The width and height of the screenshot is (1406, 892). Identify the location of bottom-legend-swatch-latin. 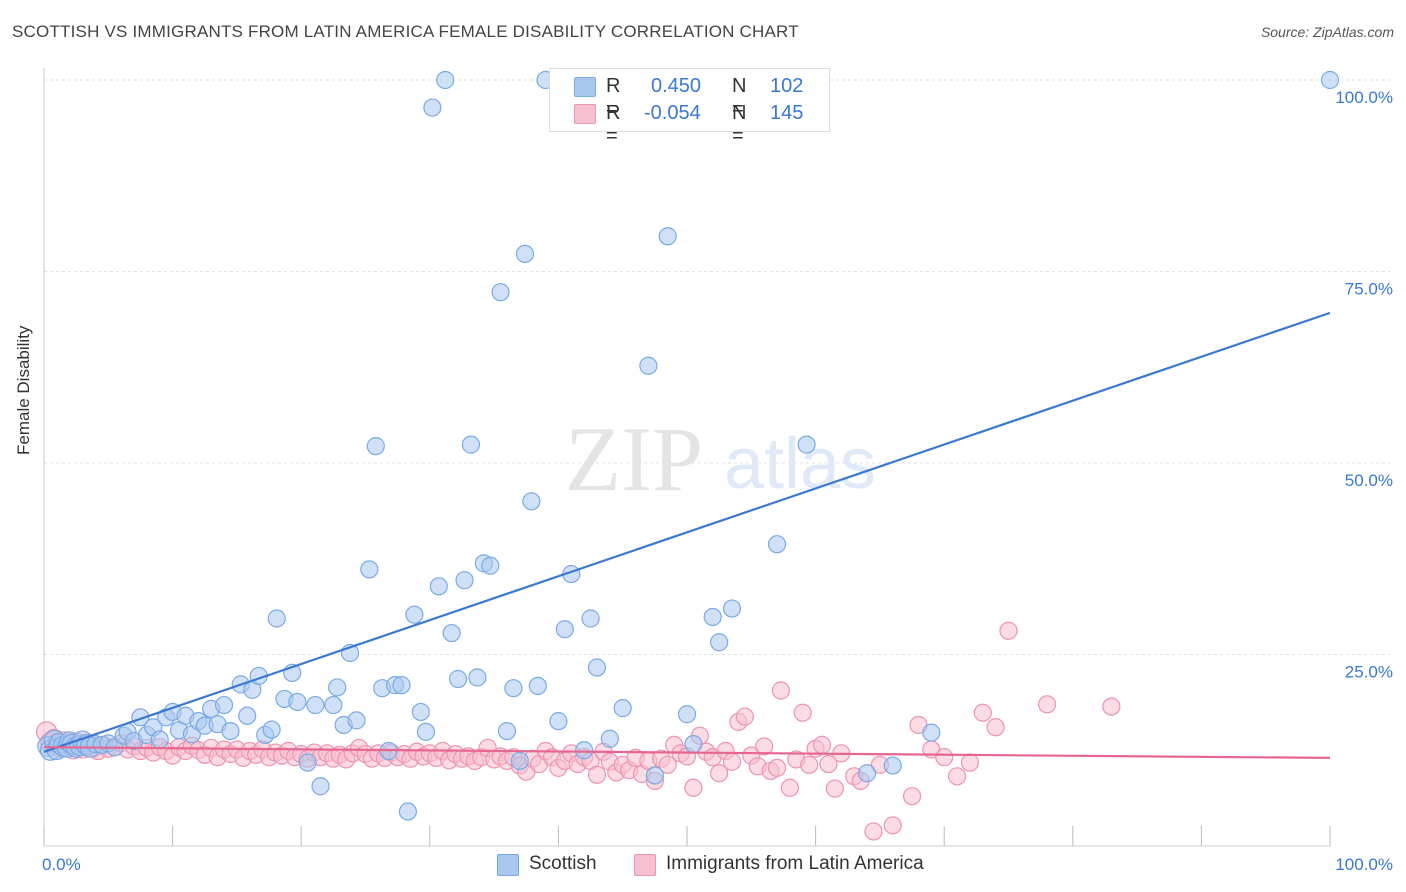
(645, 865).